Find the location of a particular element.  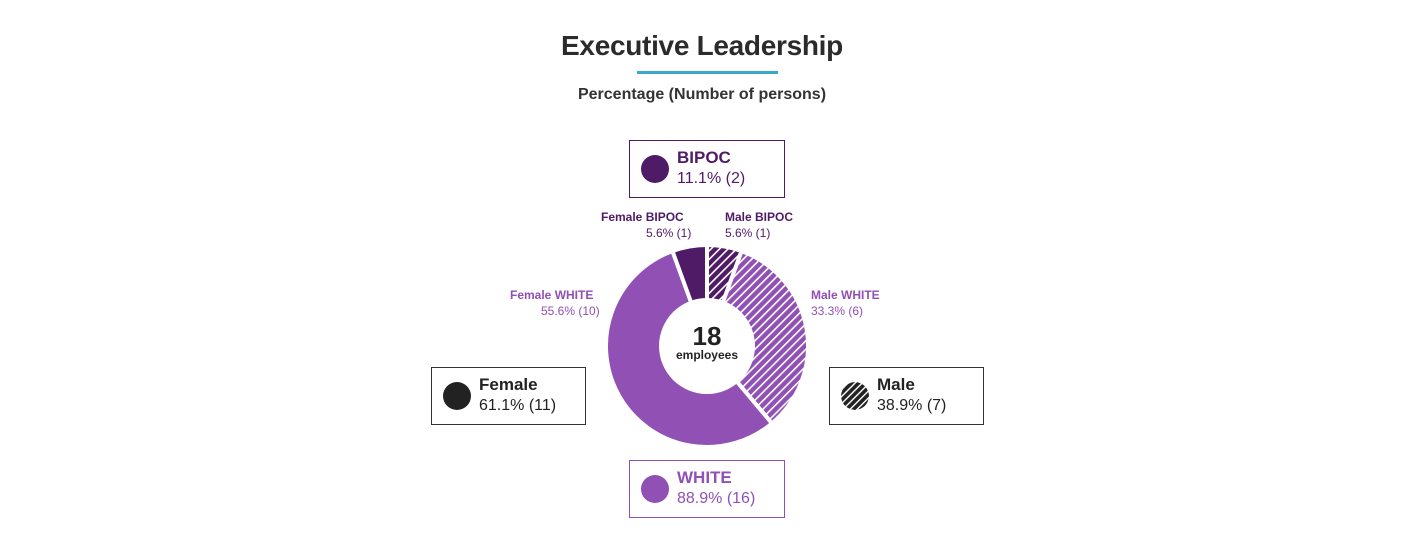

donut-hole is located at coordinates (707, 346).